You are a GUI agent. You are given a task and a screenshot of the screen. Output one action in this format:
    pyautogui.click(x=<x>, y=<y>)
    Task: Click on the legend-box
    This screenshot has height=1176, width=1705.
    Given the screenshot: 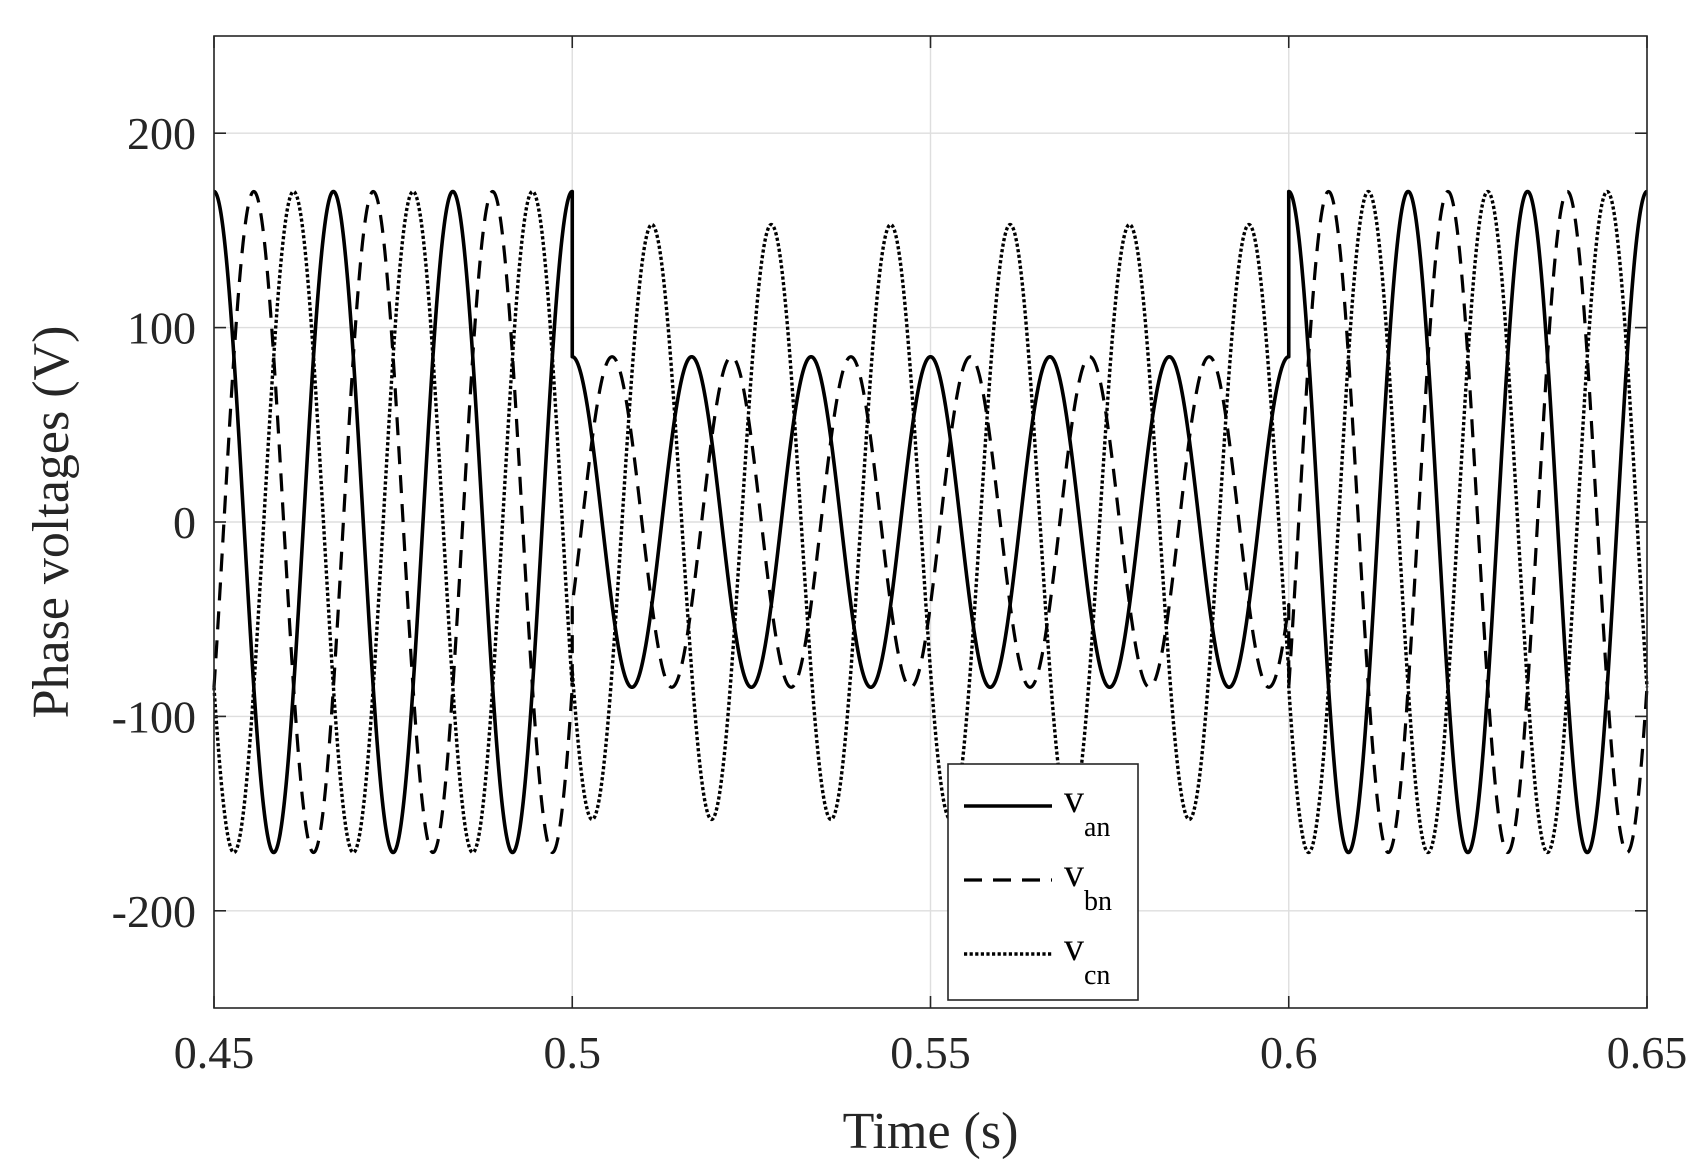 What is the action you would take?
    pyautogui.click(x=1043, y=882)
    